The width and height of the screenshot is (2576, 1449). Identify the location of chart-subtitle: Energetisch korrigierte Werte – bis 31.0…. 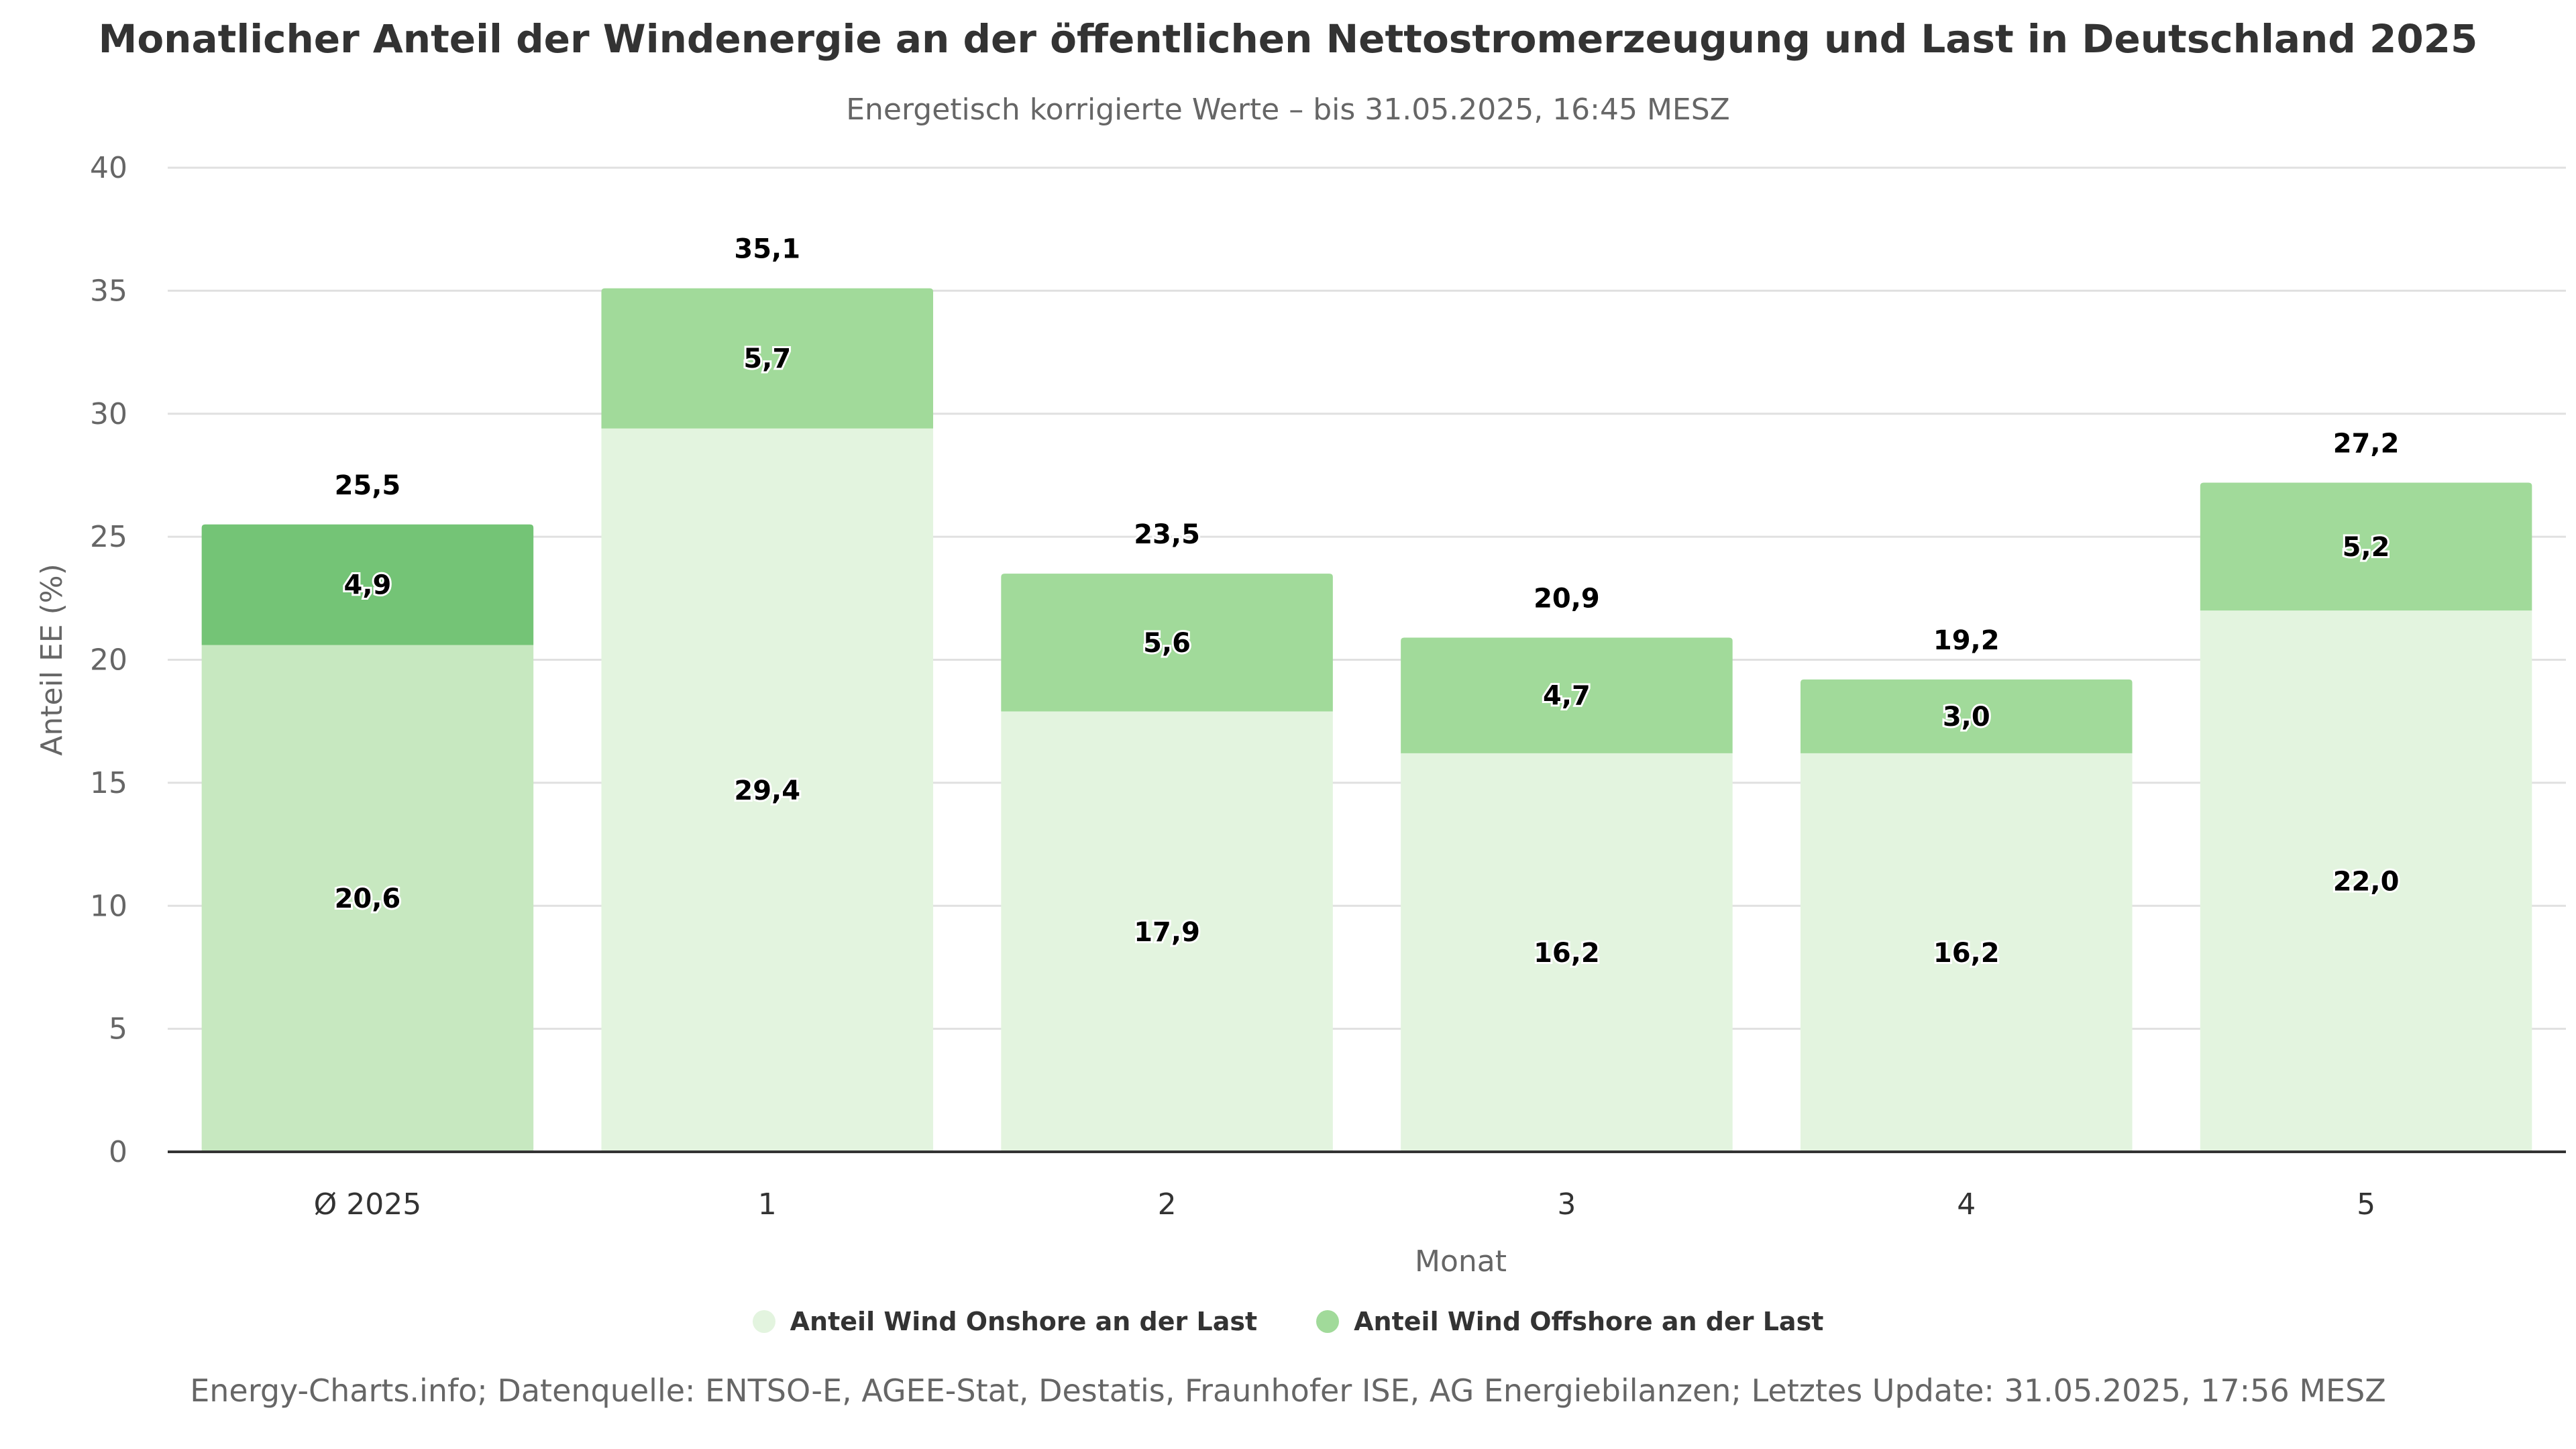
(1288, 110).